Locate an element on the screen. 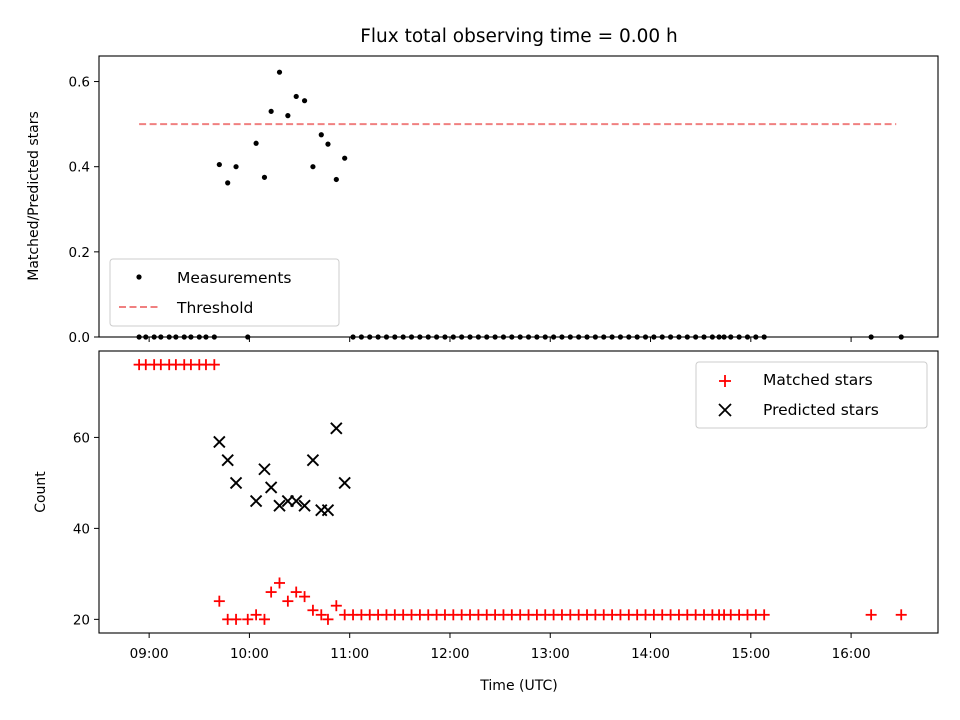 The image size is (960, 720). legend-swatch-measurements is located at coordinates (139, 277).